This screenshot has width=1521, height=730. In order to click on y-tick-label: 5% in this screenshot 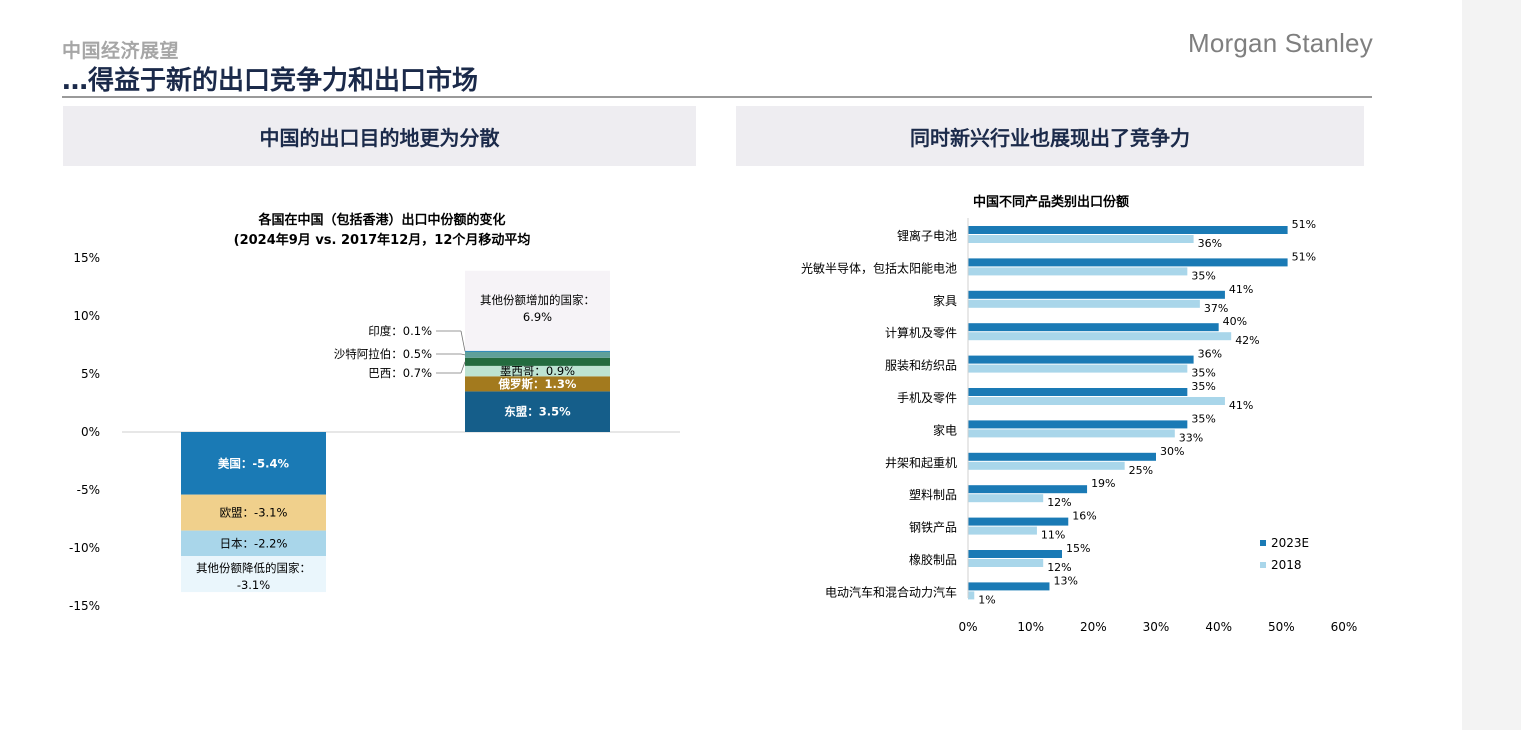, I will do `click(90, 374)`.